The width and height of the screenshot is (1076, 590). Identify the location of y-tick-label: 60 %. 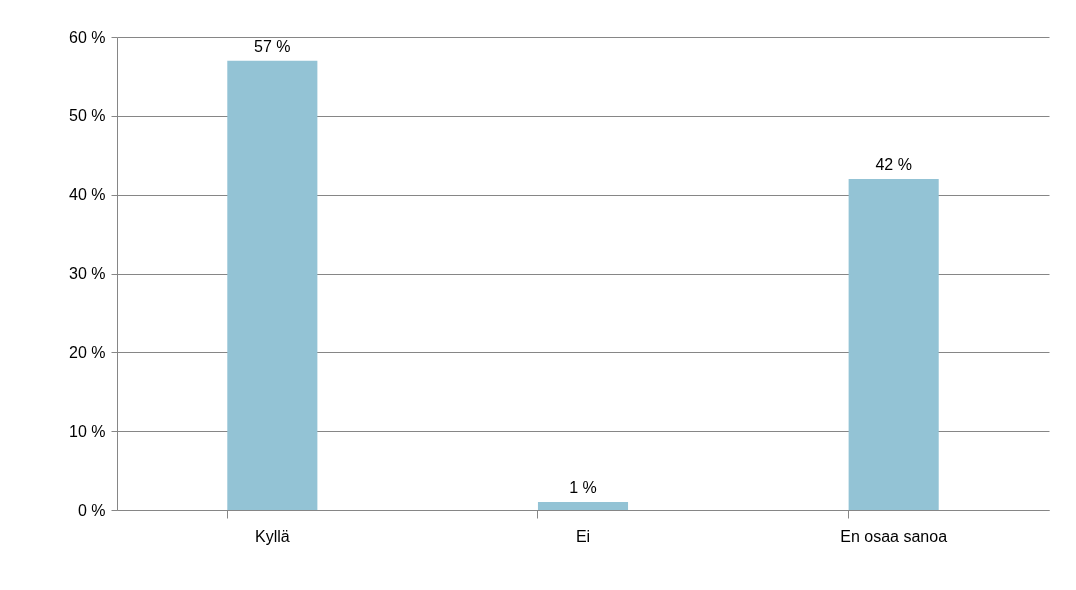
(87, 37).